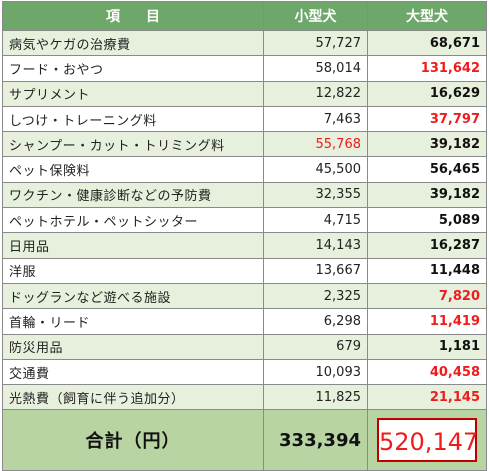 The image size is (489, 471). I want to click on table-row: シャンプー・カット・トリミング料 55,768 39,182, so click(244, 144).